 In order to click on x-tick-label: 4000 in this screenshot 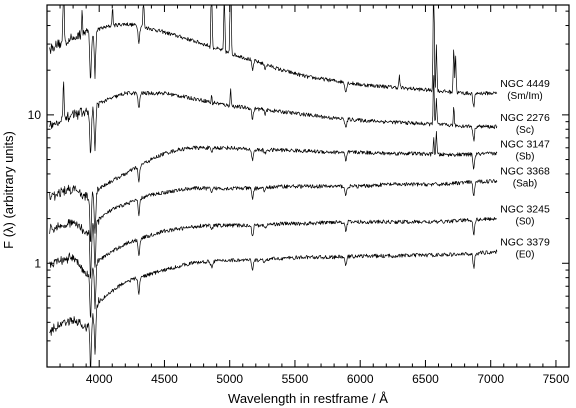, I will do `click(99, 379)`.